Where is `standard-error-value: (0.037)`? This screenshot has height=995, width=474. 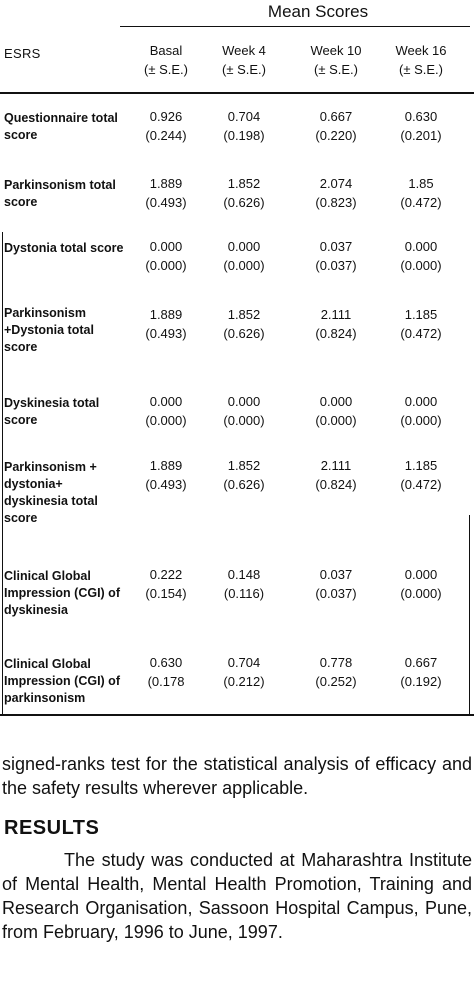
standard-error-value: (0.037) is located at coordinates (336, 593).